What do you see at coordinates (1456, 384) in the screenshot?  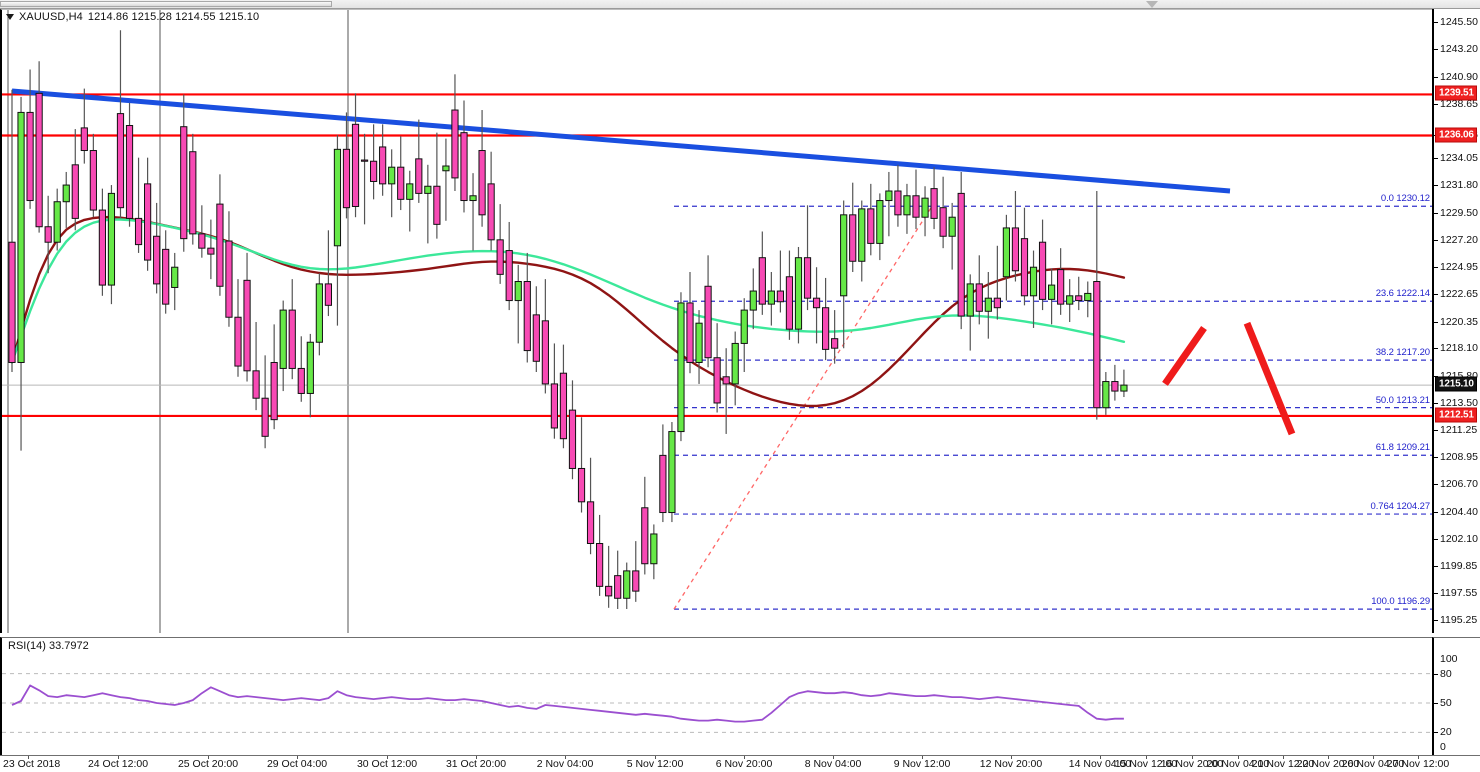 I see `current-price-badge: 1215.10` at bounding box center [1456, 384].